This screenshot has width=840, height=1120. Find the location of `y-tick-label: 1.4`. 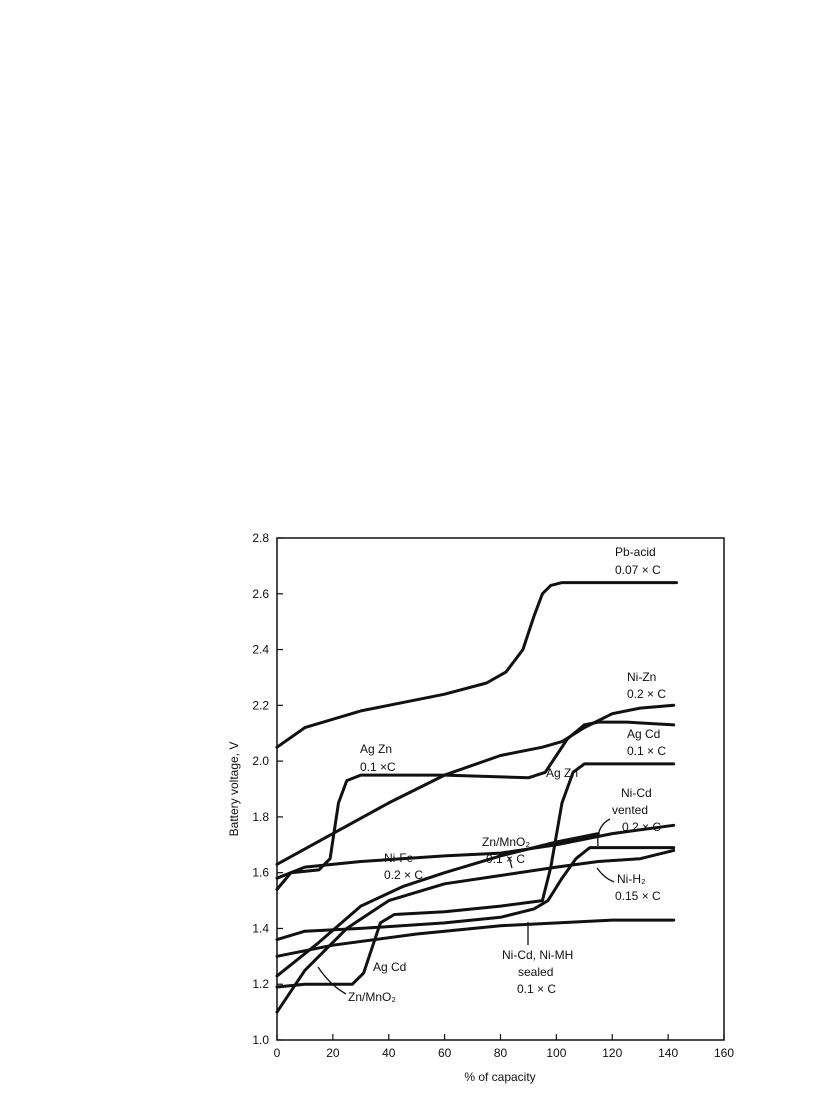

y-tick-label: 1.4 is located at coordinates (260, 928).